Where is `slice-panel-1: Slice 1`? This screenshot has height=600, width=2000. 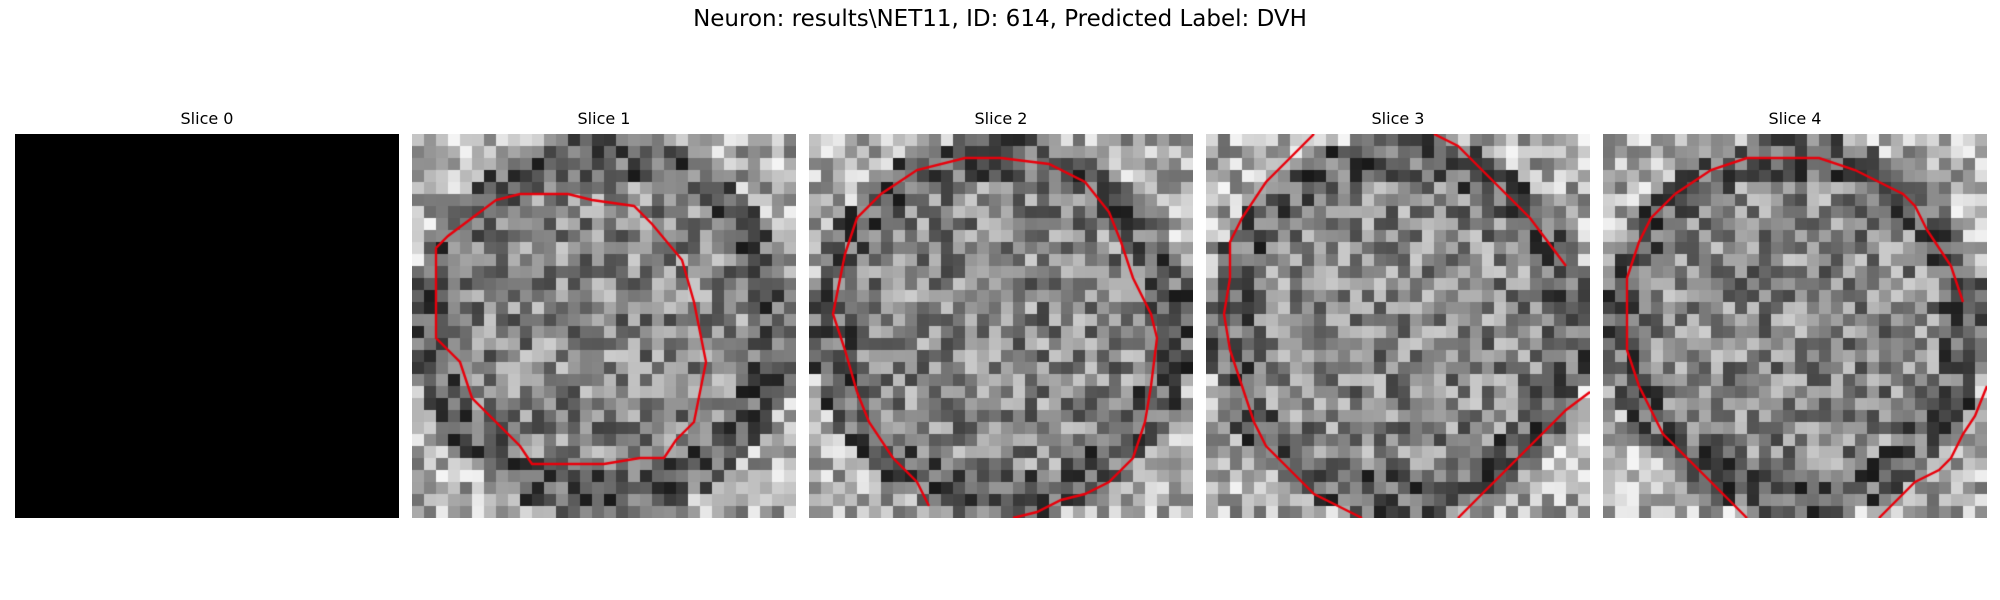 slice-panel-1: Slice 1 is located at coordinates (604, 313).